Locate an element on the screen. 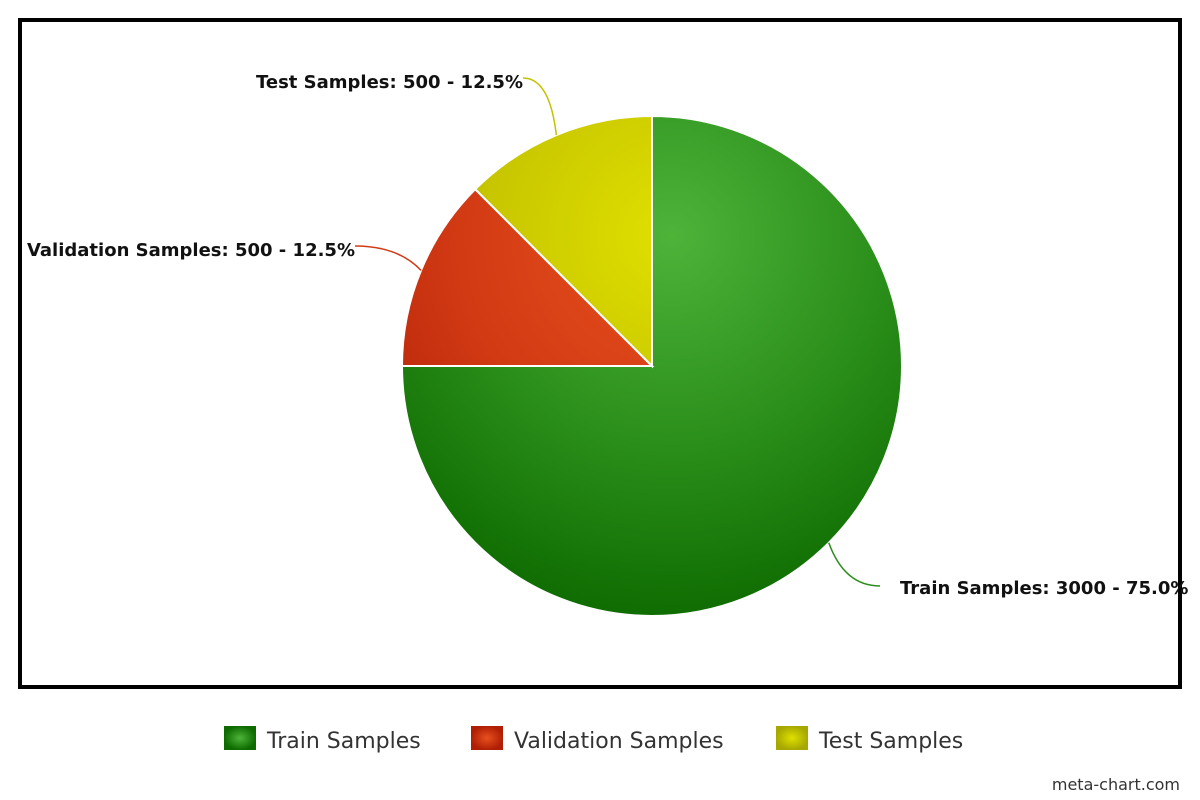 This screenshot has width=1200, height=800. legend-swatch-train is located at coordinates (240, 738).